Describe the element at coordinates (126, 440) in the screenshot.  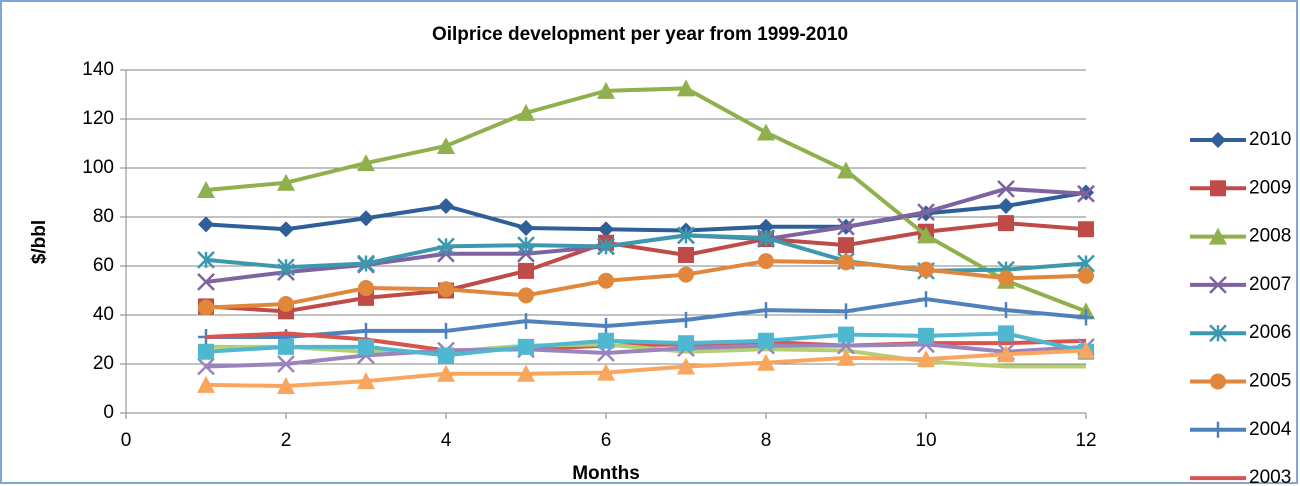
I see `x-tick-label: 0` at that location.